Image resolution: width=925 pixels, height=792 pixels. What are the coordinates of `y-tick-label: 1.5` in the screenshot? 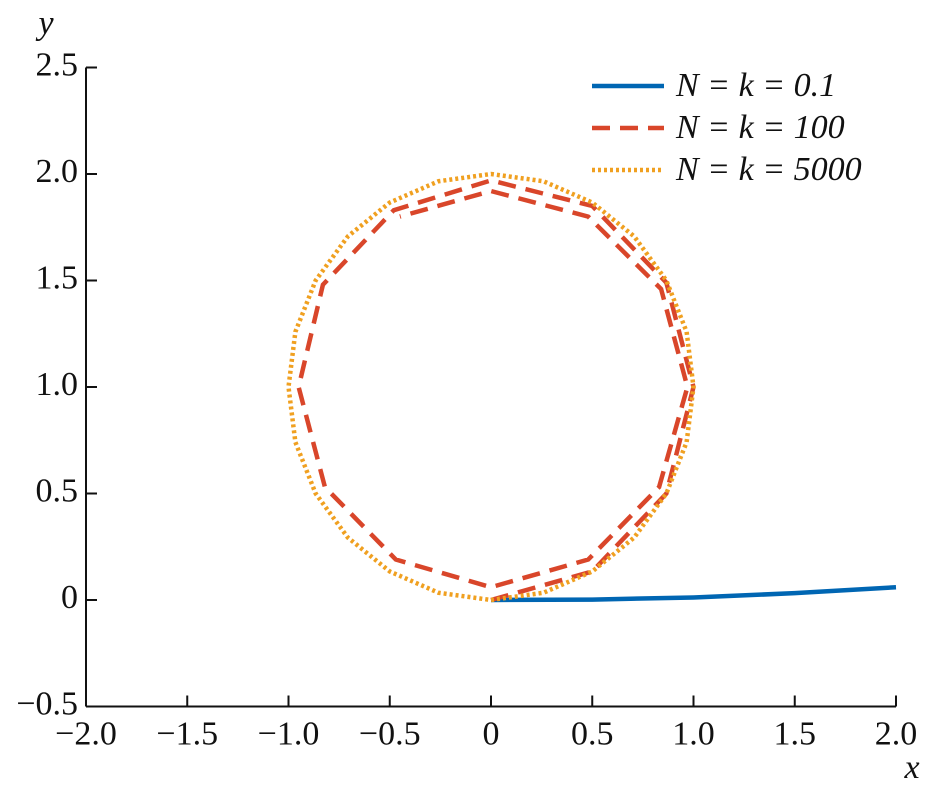 It's located at (57, 277).